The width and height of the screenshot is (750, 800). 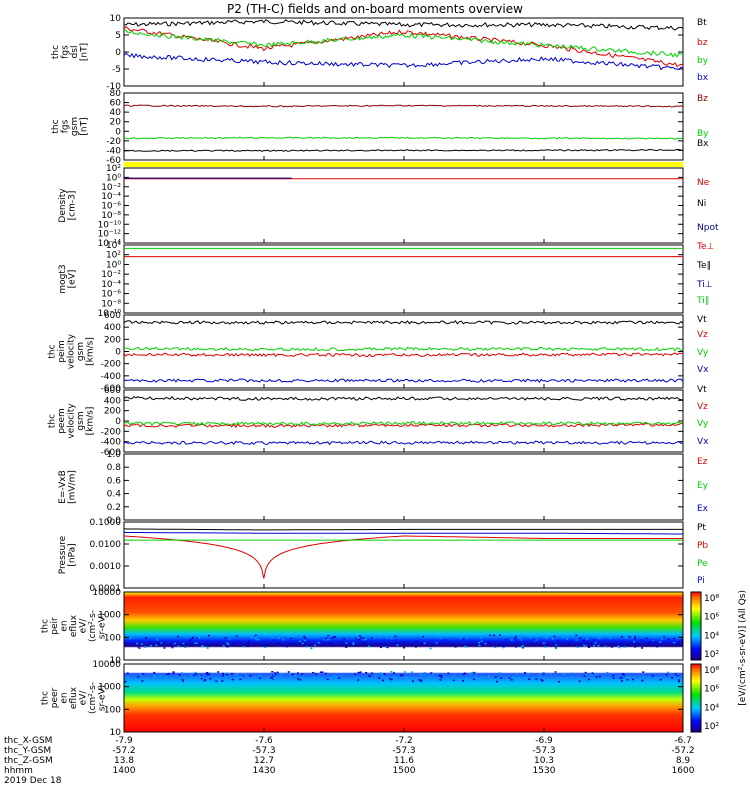 I want to click on y-tick-label: 10⁻⁶, so click(x=111, y=295).